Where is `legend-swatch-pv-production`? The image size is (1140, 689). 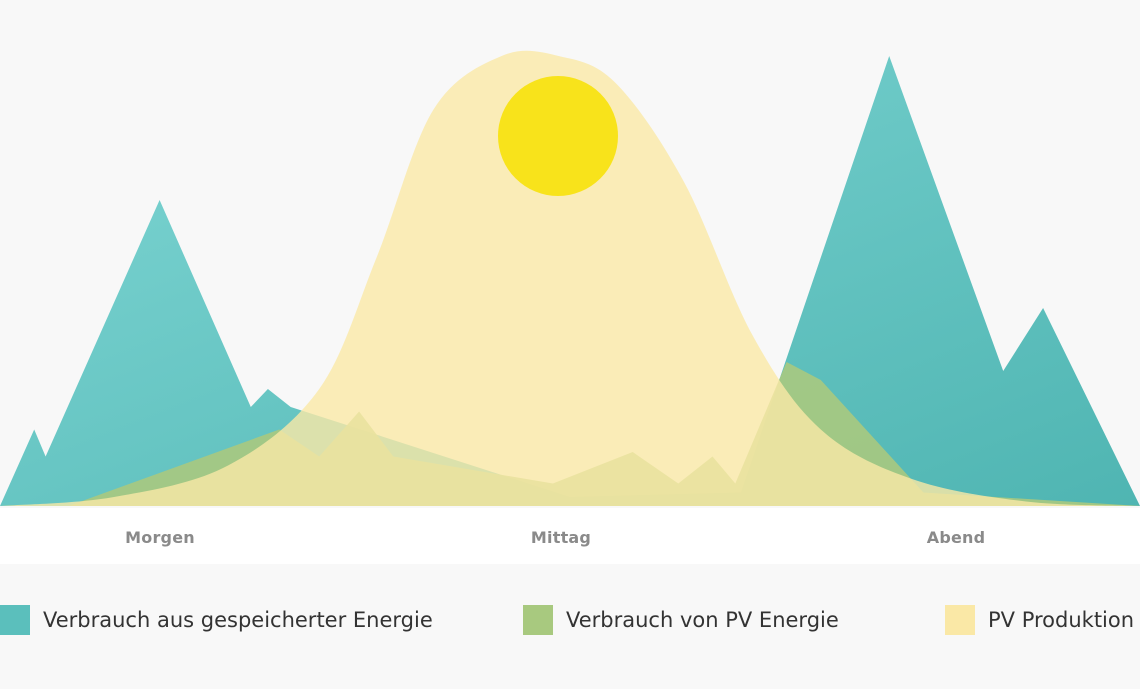 legend-swatch-pv-production is located at coordinates (960, 620).